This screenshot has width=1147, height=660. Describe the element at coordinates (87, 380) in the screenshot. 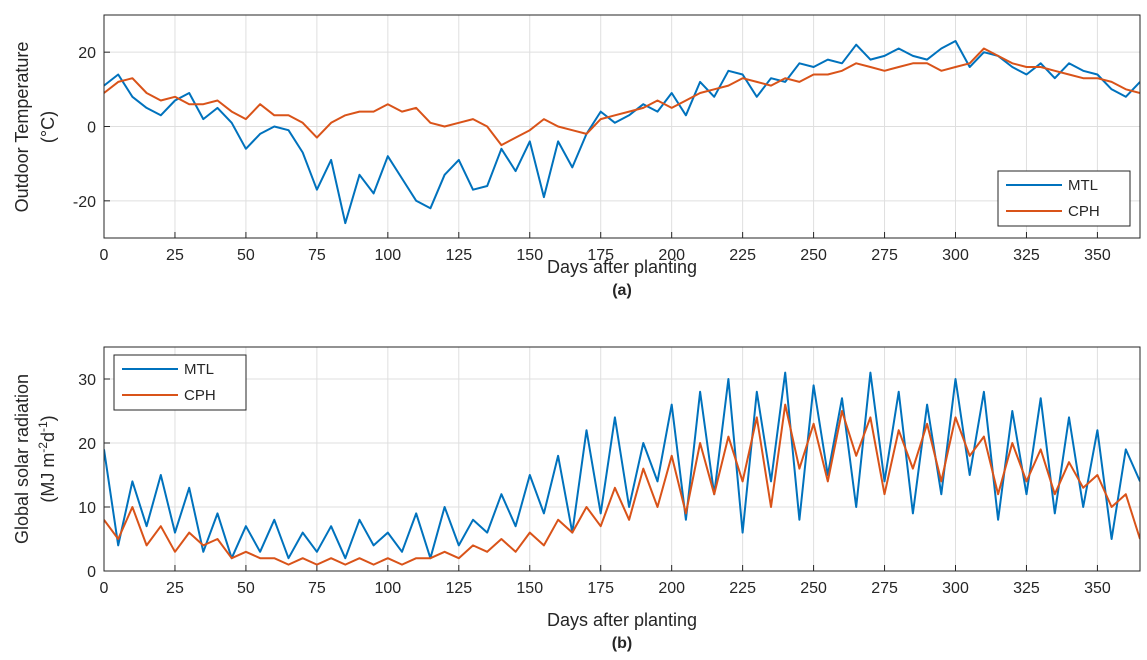

I see `y-tick-label: 30` at that location.